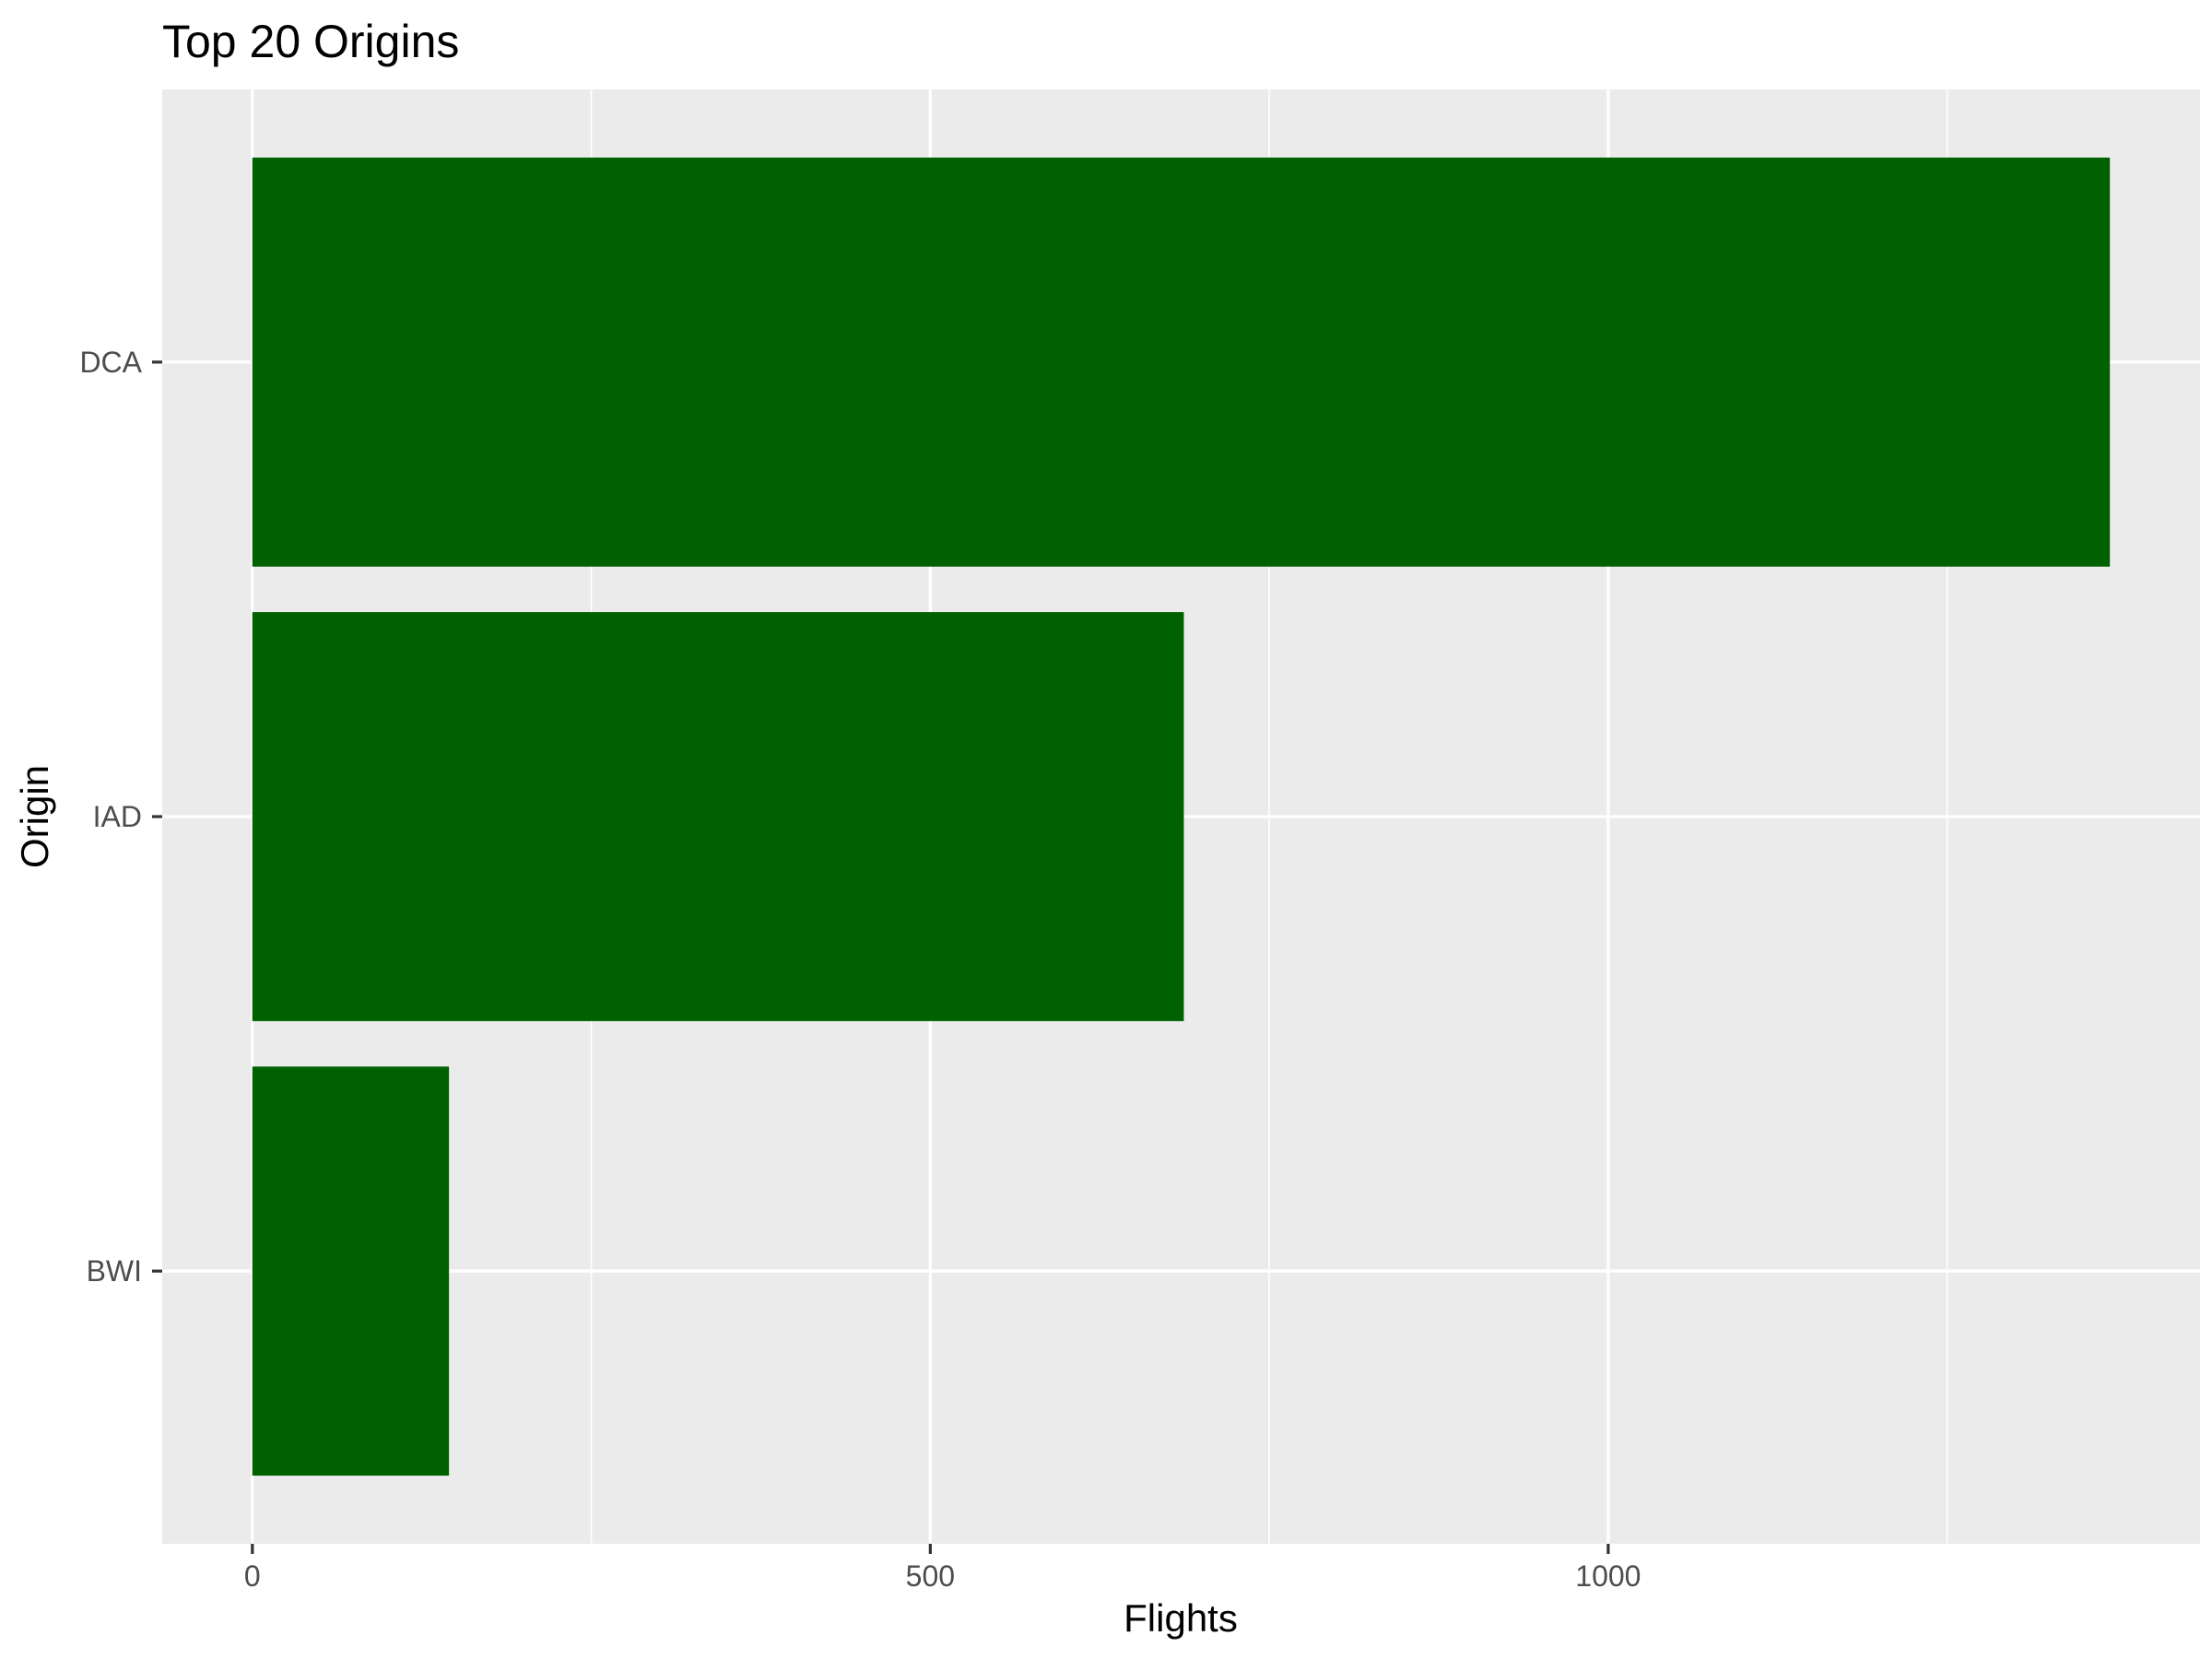  I want to click on y-tick-label: DCA, so click(110, 362).